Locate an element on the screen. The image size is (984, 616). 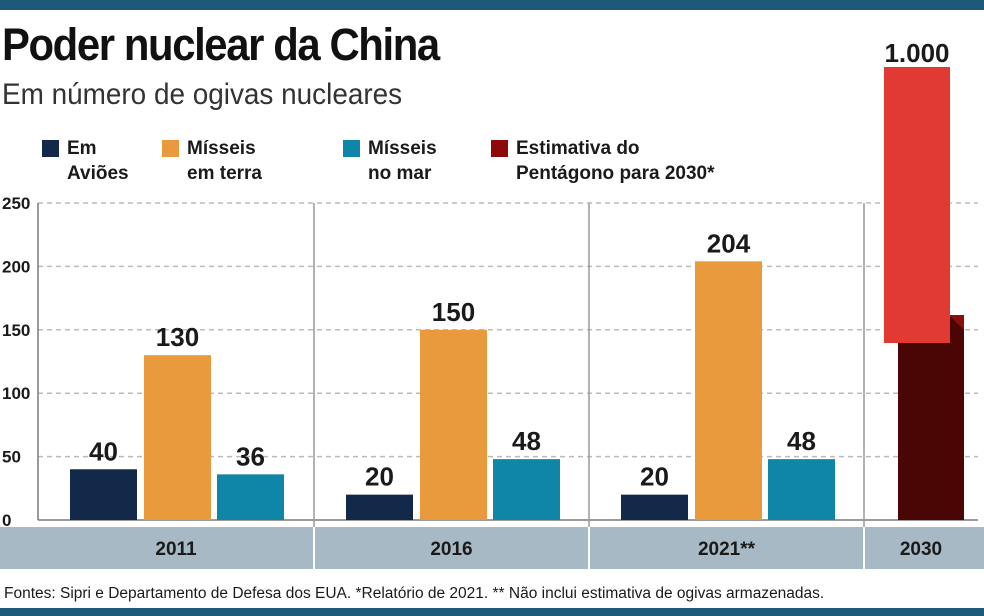
bar-projection-highlight is located at coordinates (917, 205).